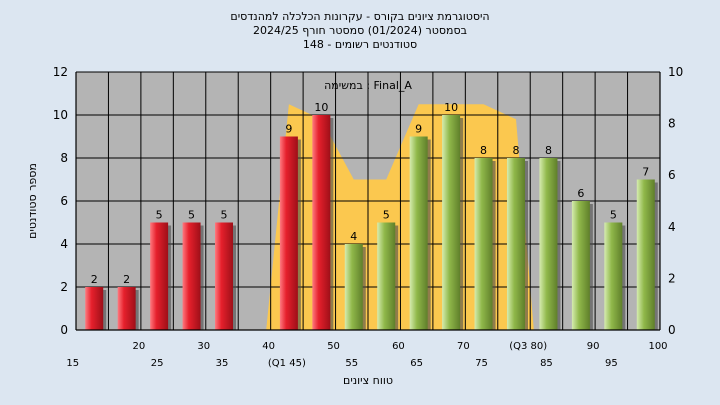 This screenshot has height=405, width=720. What do you see at coordinates (64, 330) in the screenshot?
I see `y-tick-label: 0` at bounding box center [64, 330].